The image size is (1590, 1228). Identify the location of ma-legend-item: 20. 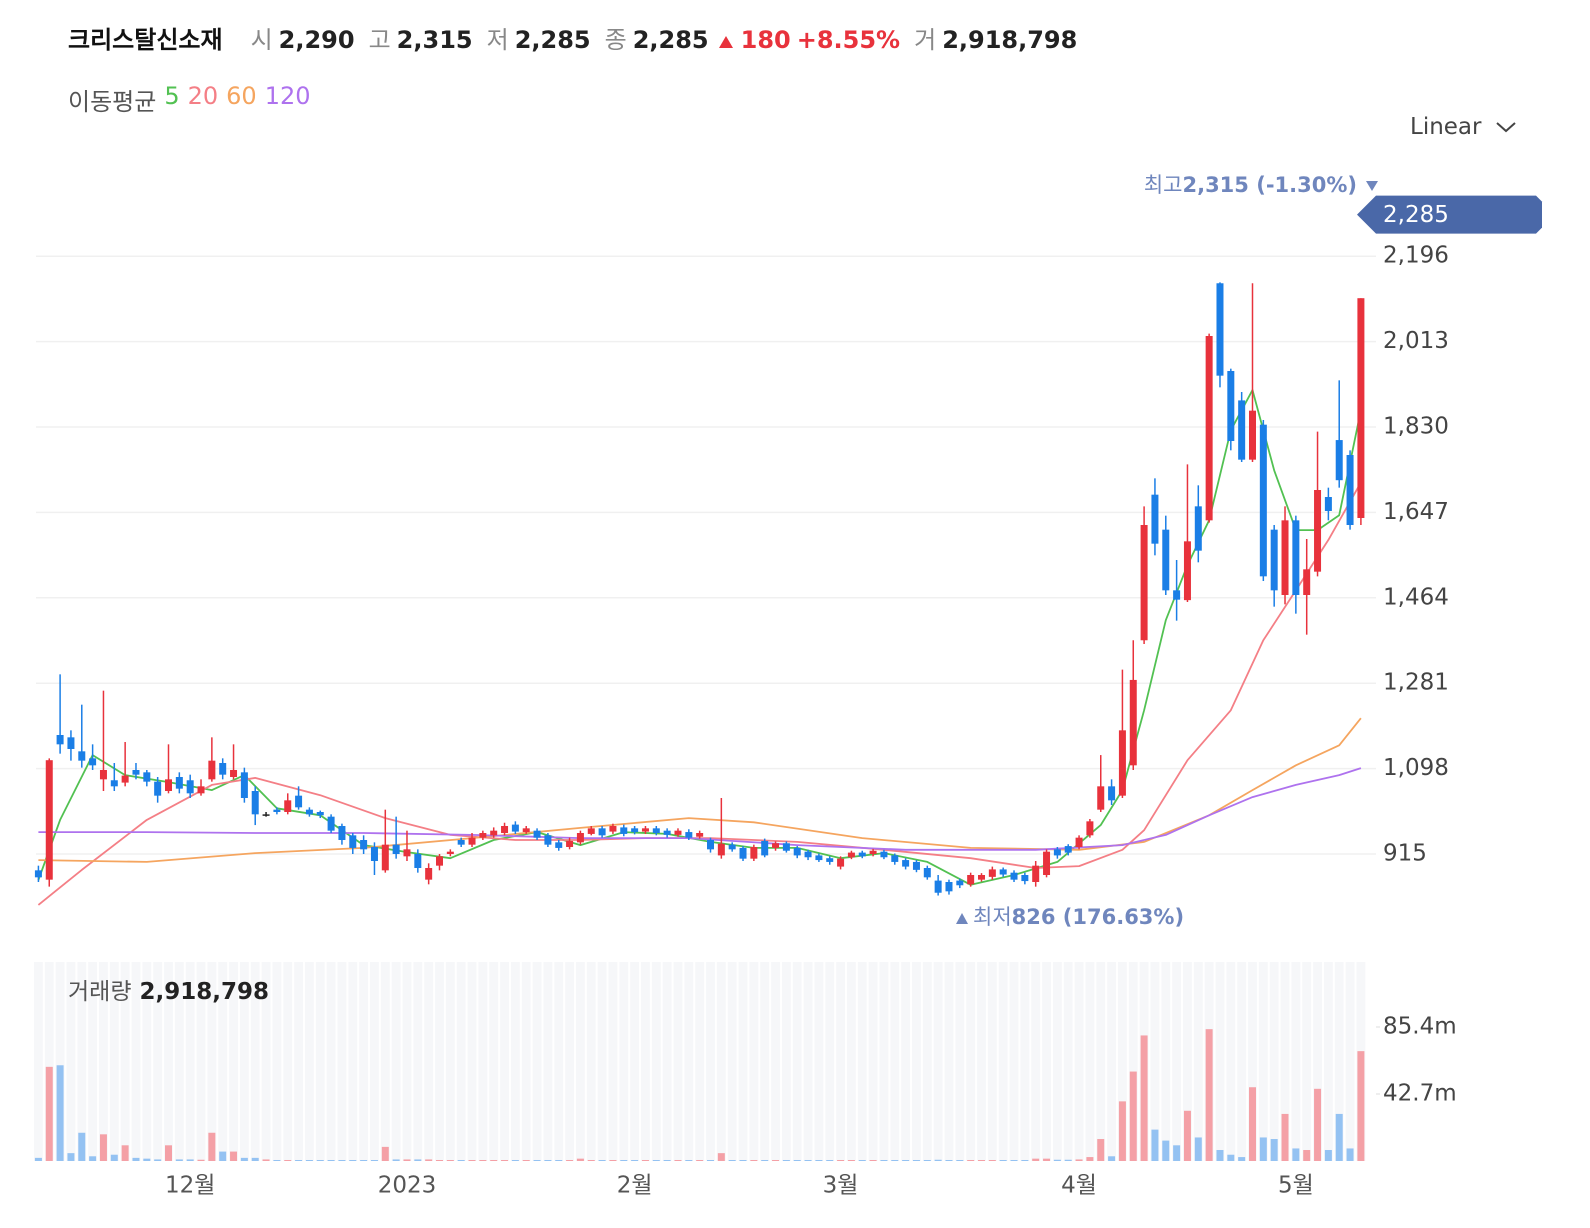
(203, 96).